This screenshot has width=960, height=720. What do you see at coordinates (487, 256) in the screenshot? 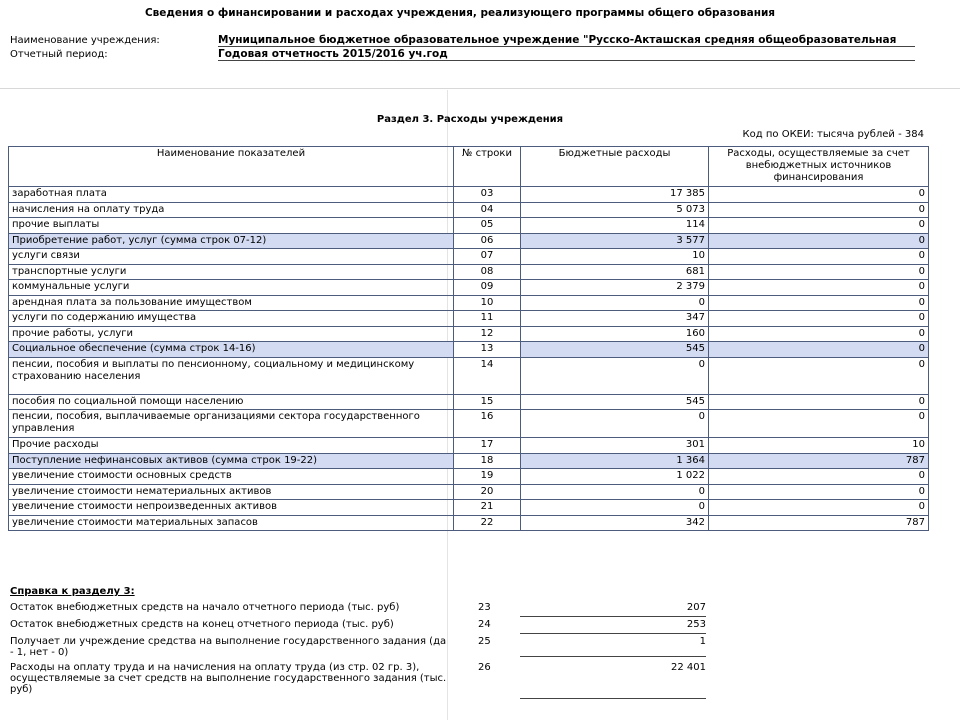
I see `row-code: 07` at bounding box center [487, 256].